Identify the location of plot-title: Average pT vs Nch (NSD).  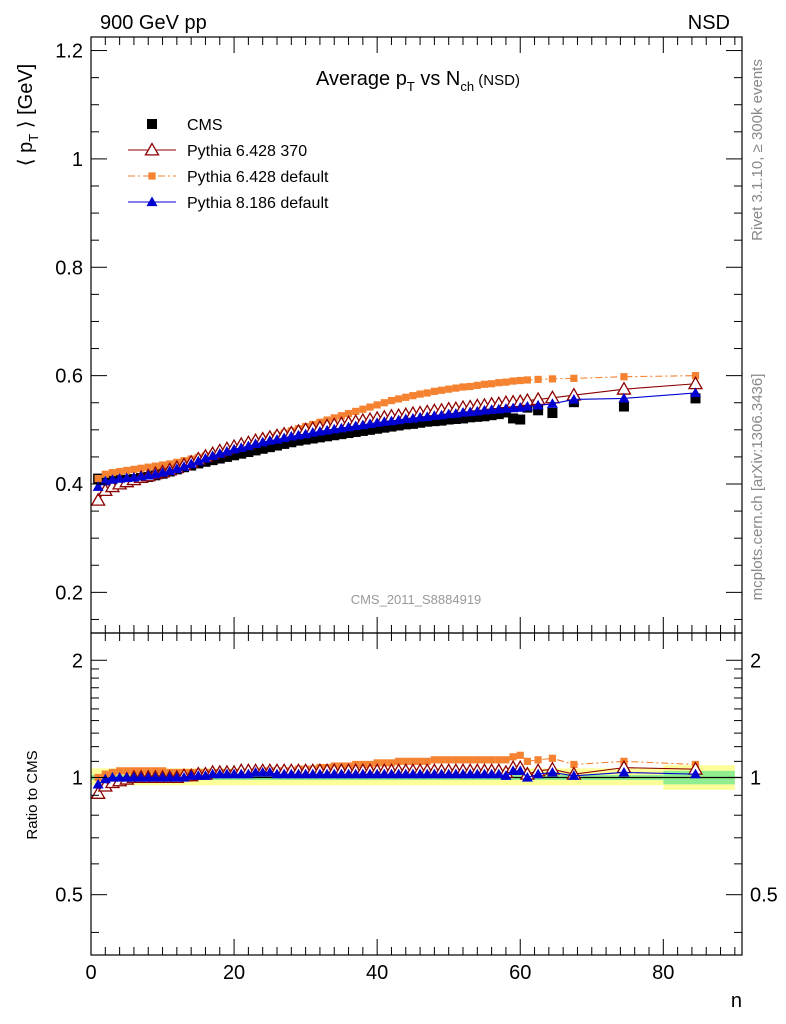
(418, 81).